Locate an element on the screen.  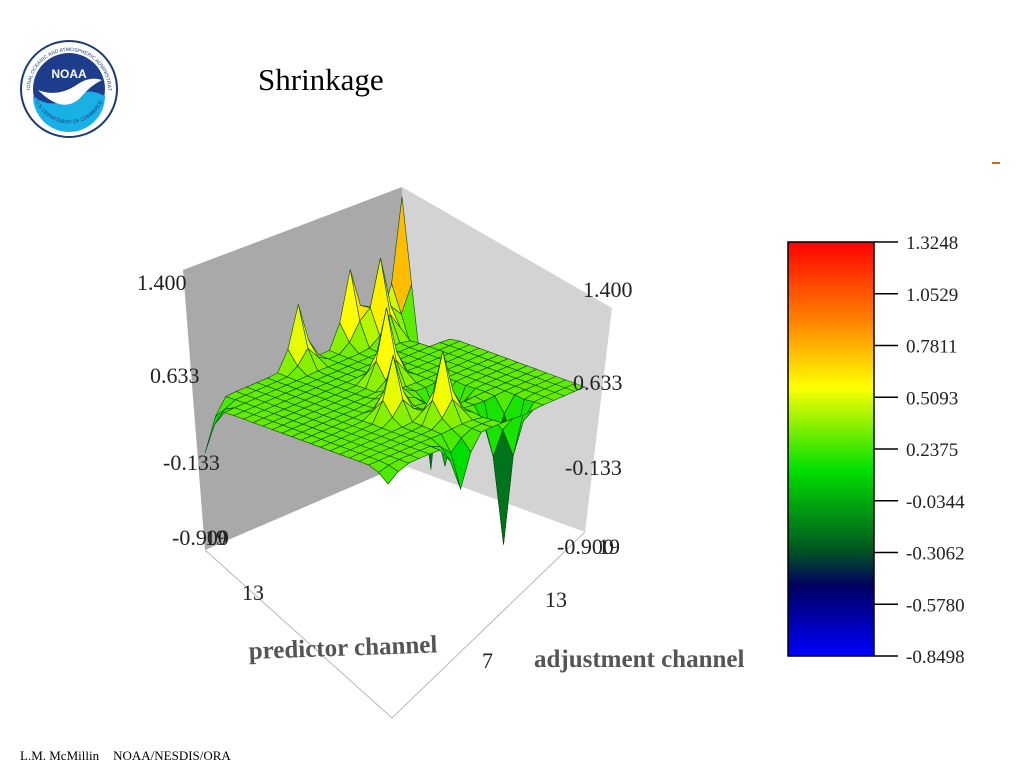
z-tick-right-2: 0.633 is located at coordinates (598, 382).